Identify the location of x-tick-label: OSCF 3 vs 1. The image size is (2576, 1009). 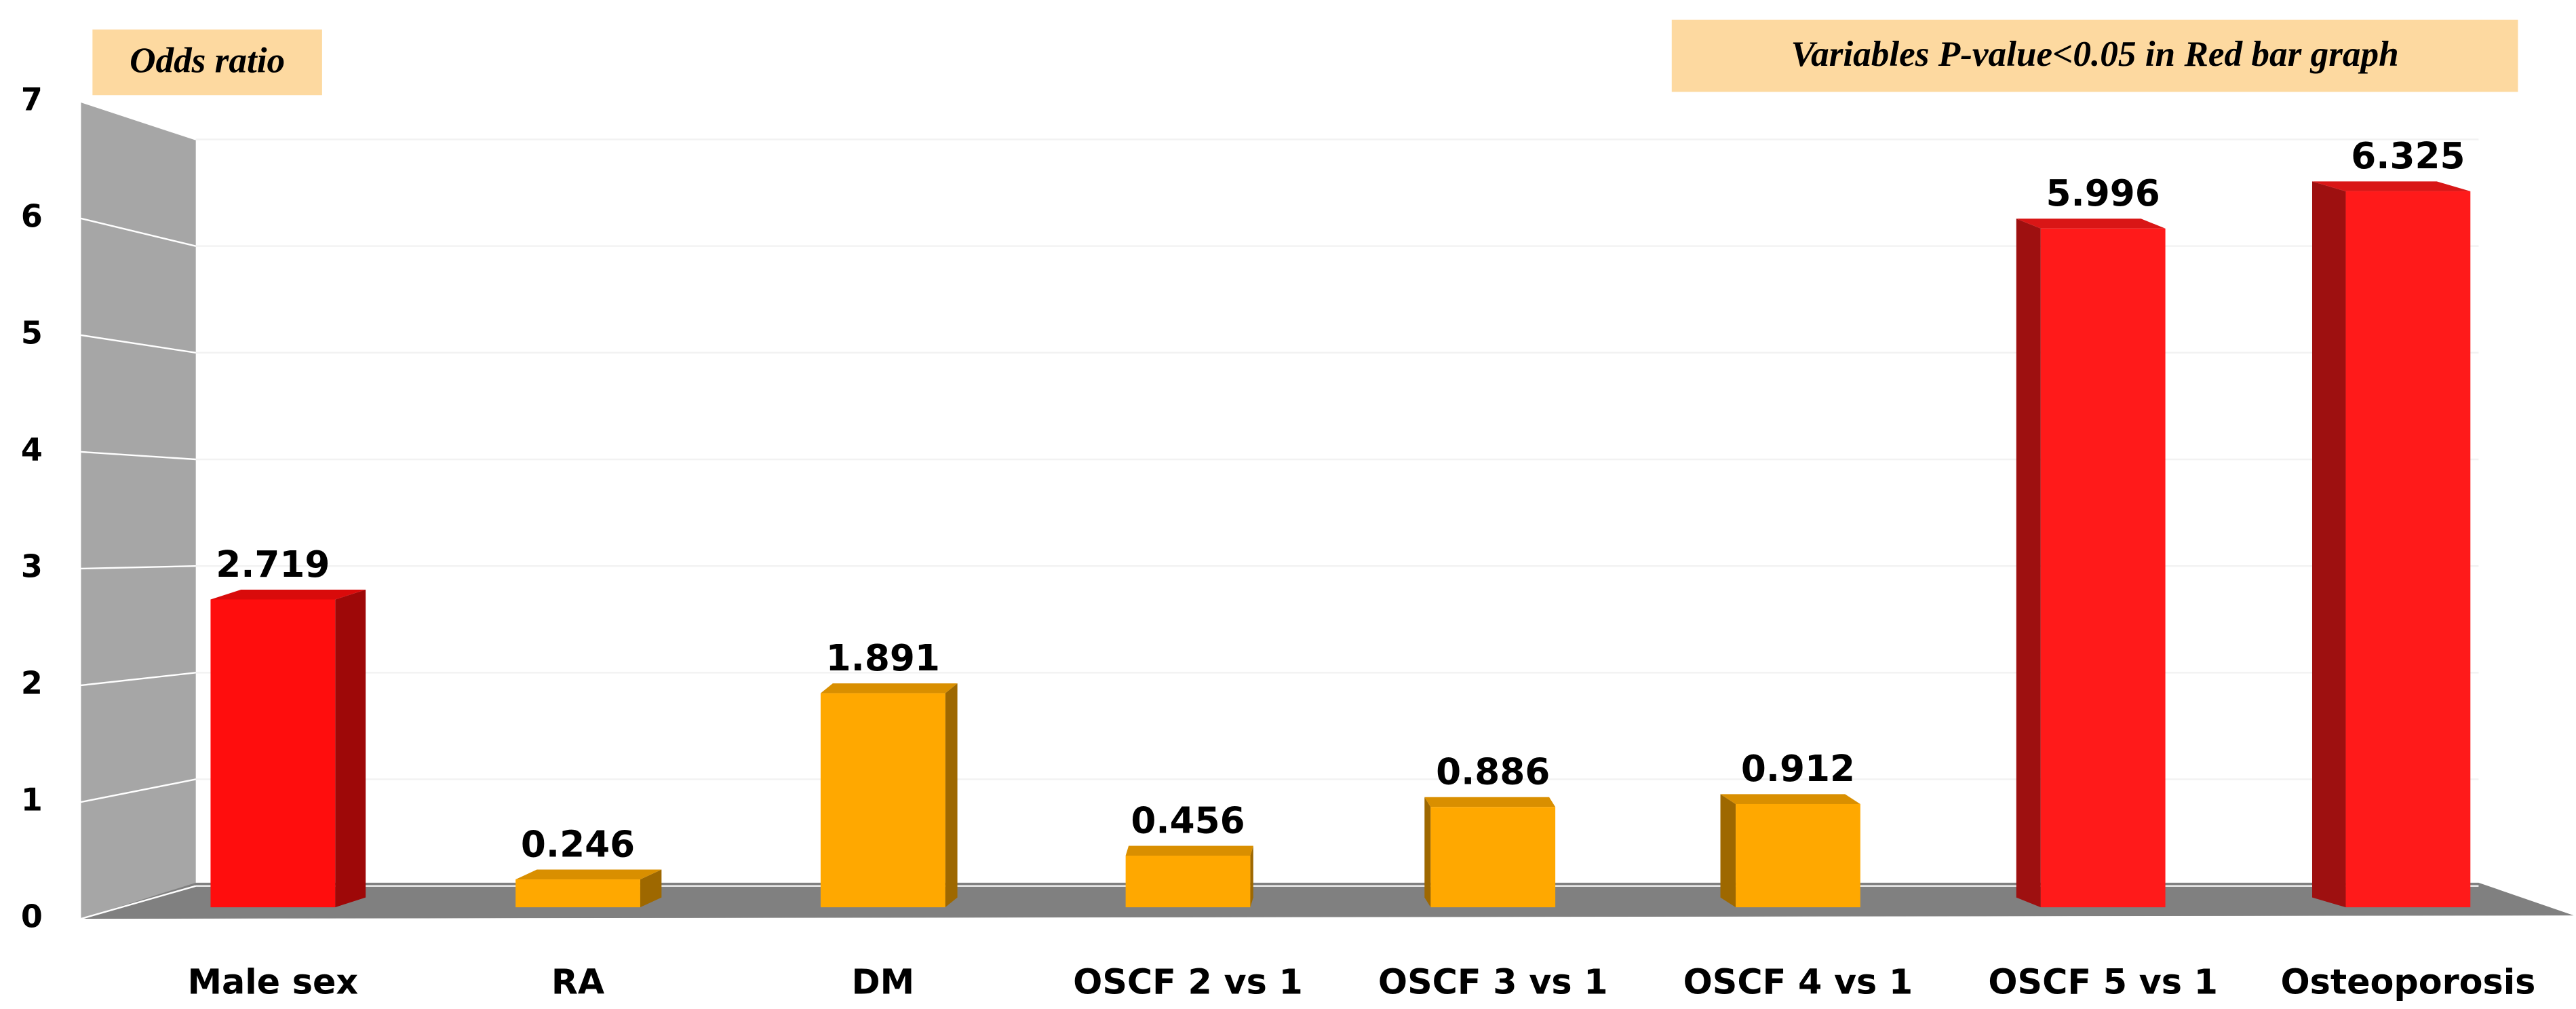
(1493, 982).